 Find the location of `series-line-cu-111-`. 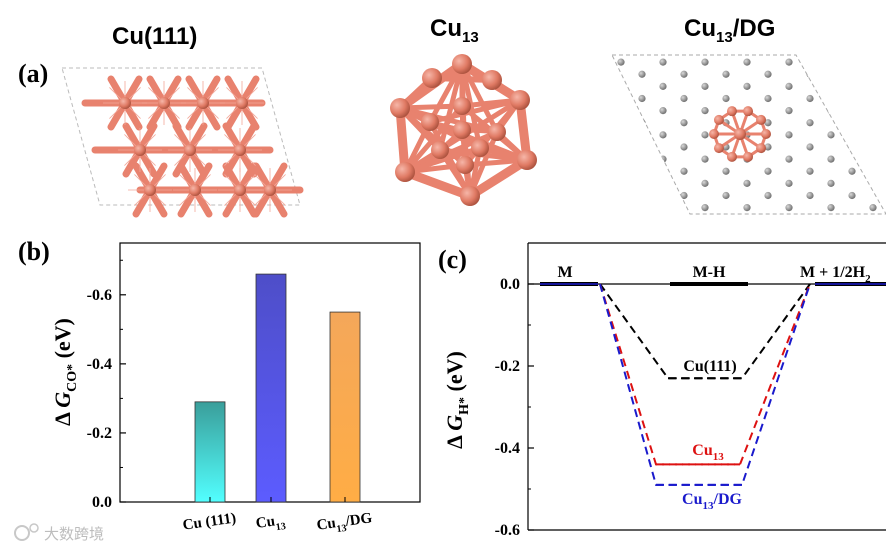

series-line-cu-111- is located at coordinates (705, 331).